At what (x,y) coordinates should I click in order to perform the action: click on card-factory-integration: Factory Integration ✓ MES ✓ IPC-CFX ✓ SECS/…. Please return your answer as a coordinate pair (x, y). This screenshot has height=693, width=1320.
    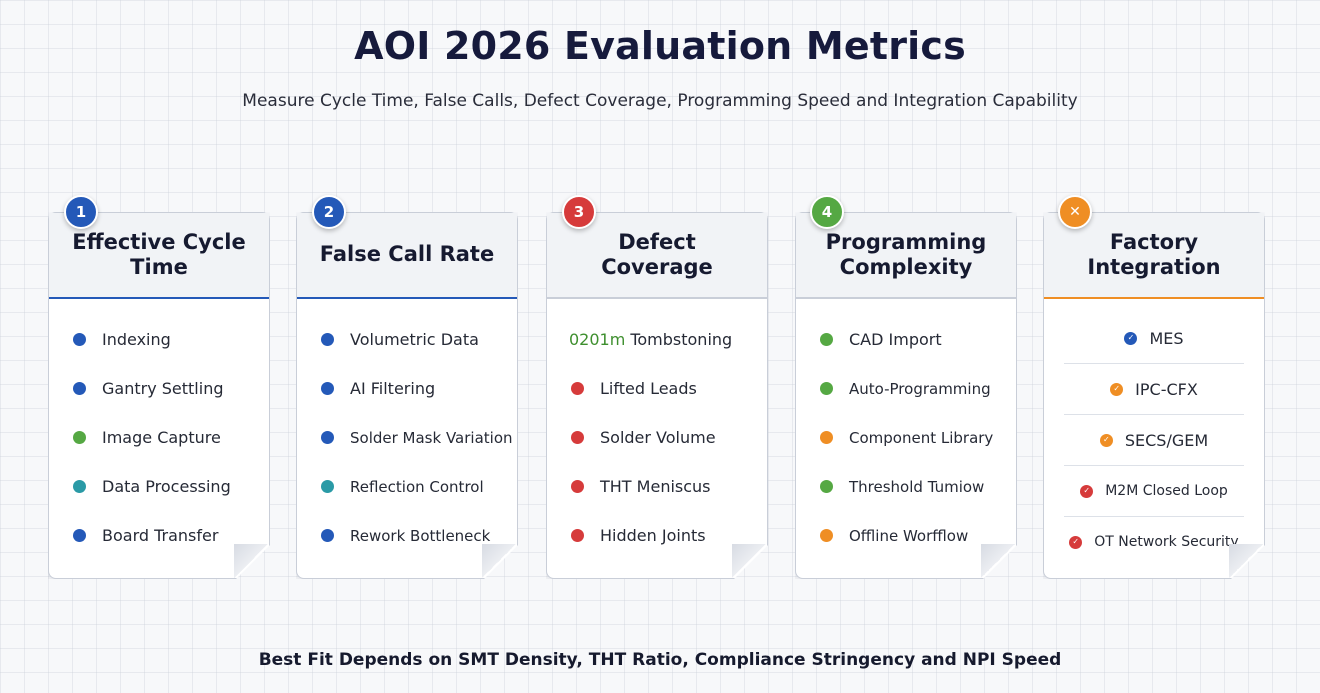
    Looking at the image, I should click on (1154, 395).